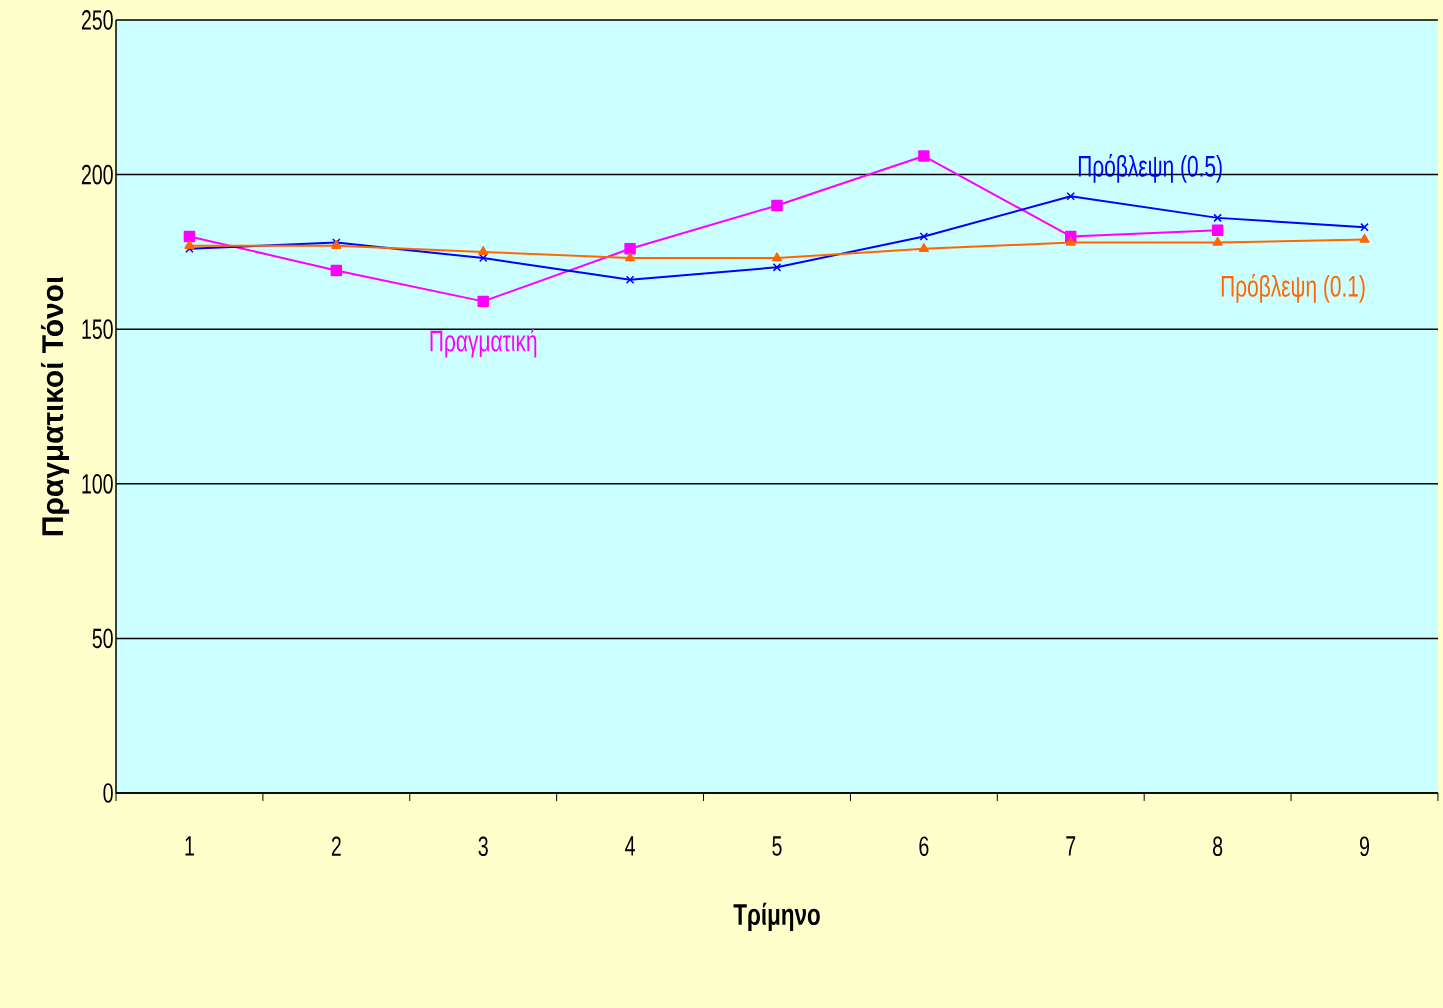 The image size is (1443, 1008). I want to click on x-axis-title: Τρίμηνο, so click(776, 917).